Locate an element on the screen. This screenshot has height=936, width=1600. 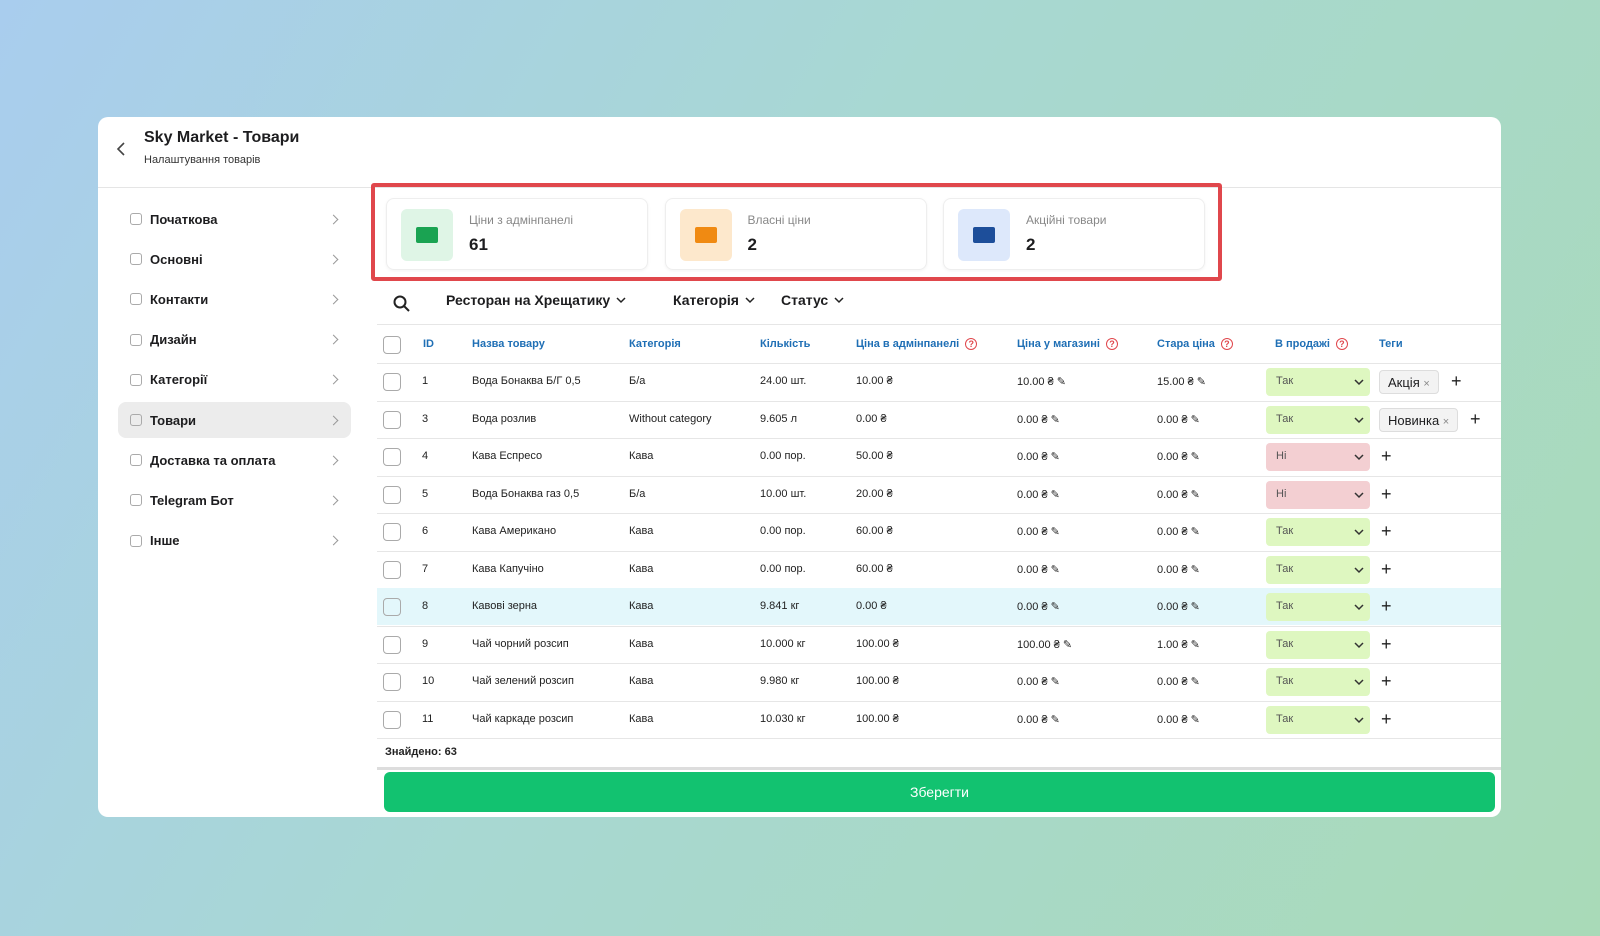
filter: Статус is located at coordinates (812, 300).